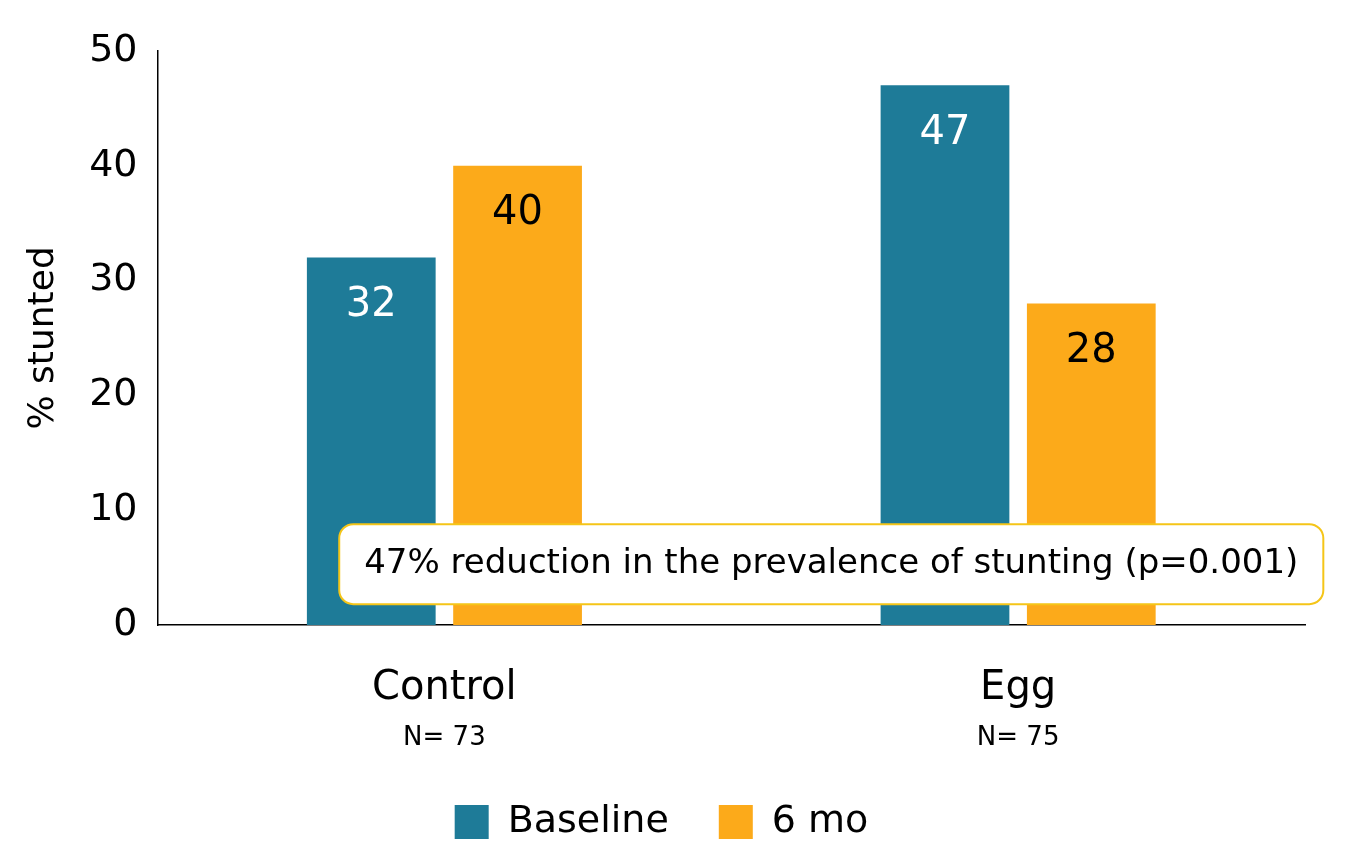 This screenshot has width=1353, height=859. Describe the element at coordinates (125, 621) in the screenshot. I see `y-tick-label: 0` at that location.